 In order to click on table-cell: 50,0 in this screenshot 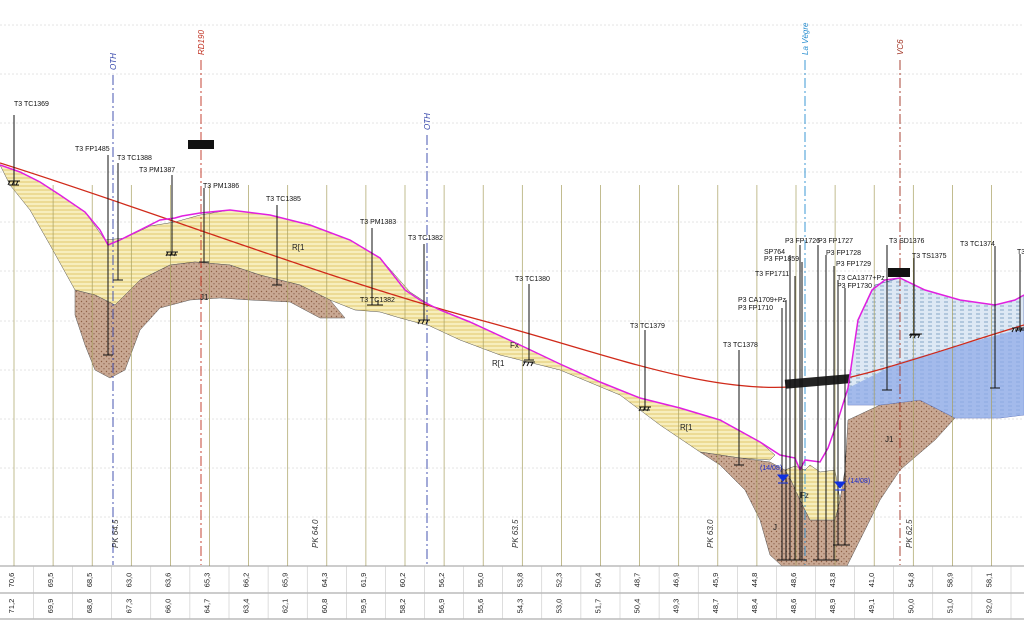, I will do `click(910, 606)`.